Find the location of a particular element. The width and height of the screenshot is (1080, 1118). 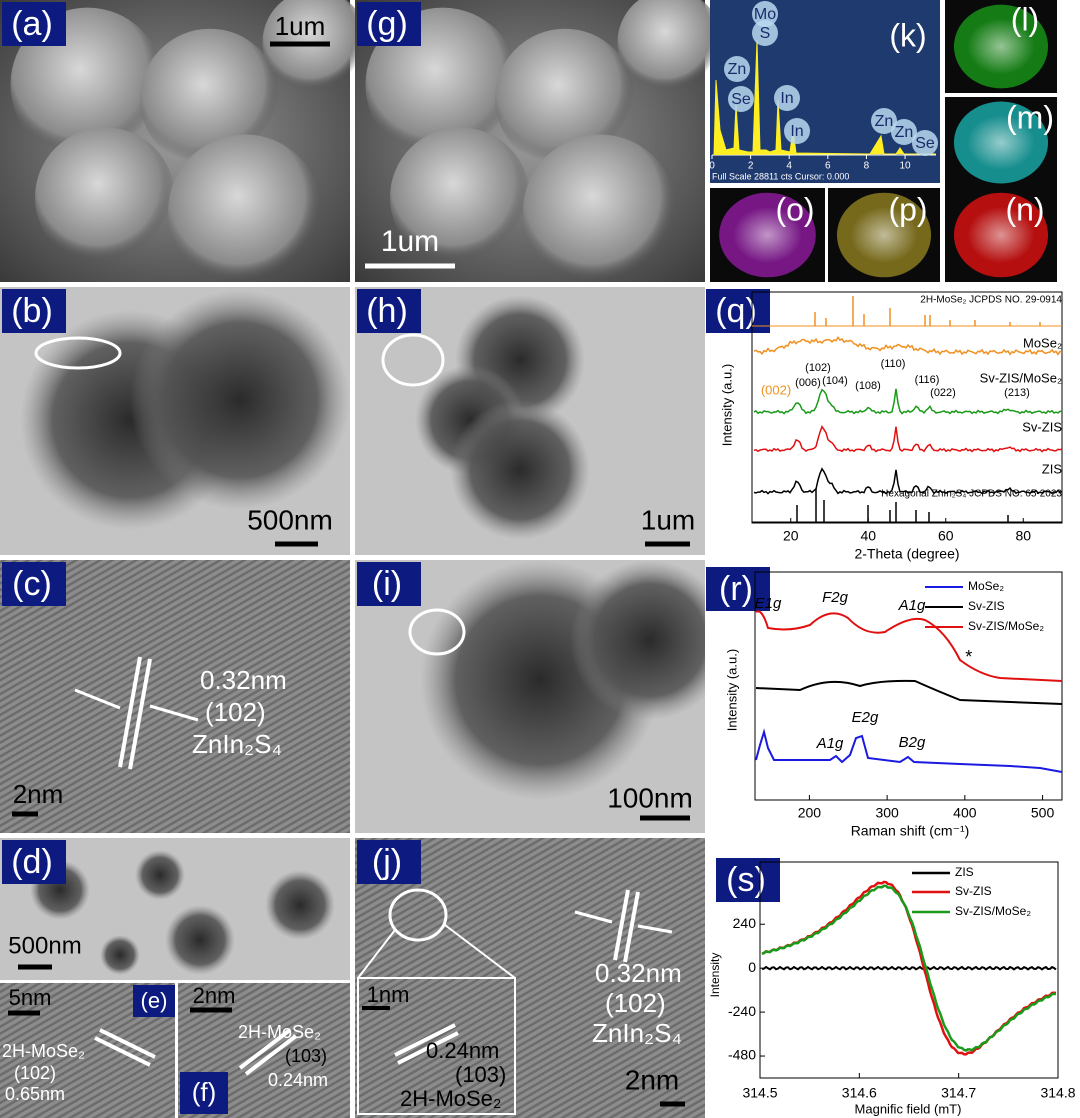

footer: Full Scale 28811 cts Cursor: 0.000 is located at coordinates (780, 176).